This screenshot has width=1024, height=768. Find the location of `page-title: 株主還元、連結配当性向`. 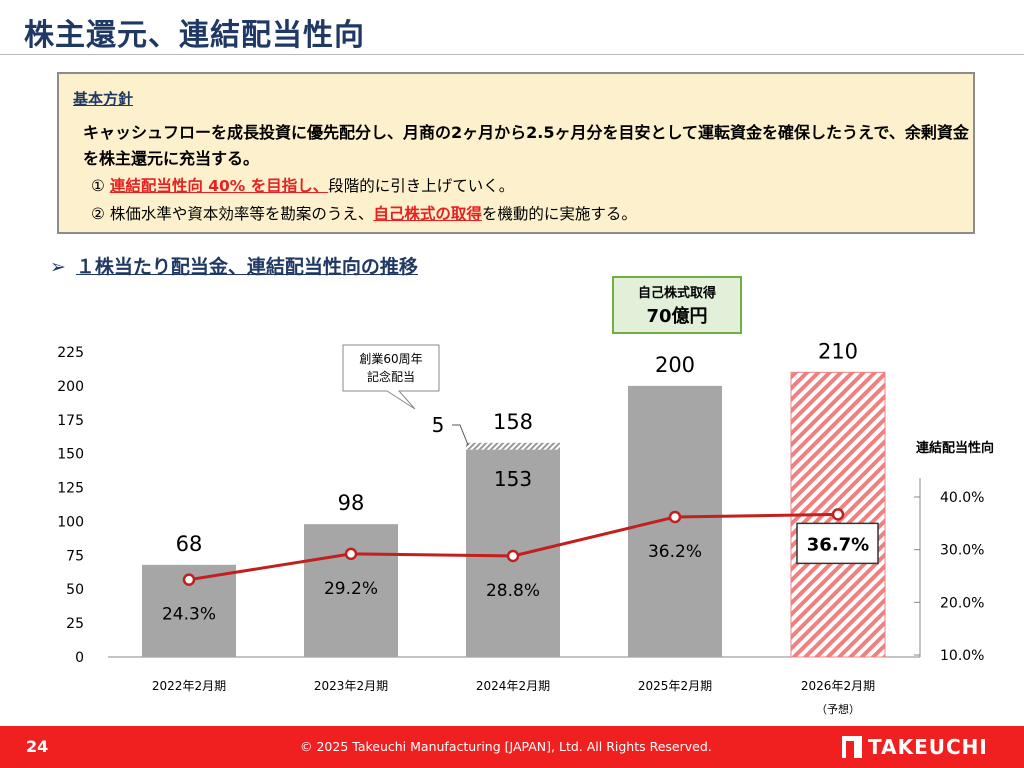

page-title: 株主還元、連結配当性向 is located at coordinates (194, 35).